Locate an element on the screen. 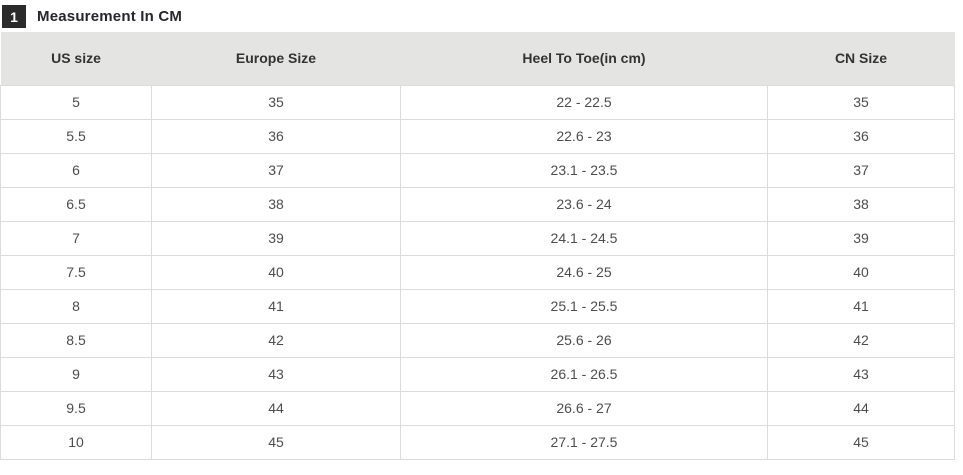  table-cell: 27.1 - 27.5 is located at coordinates (584, 442).